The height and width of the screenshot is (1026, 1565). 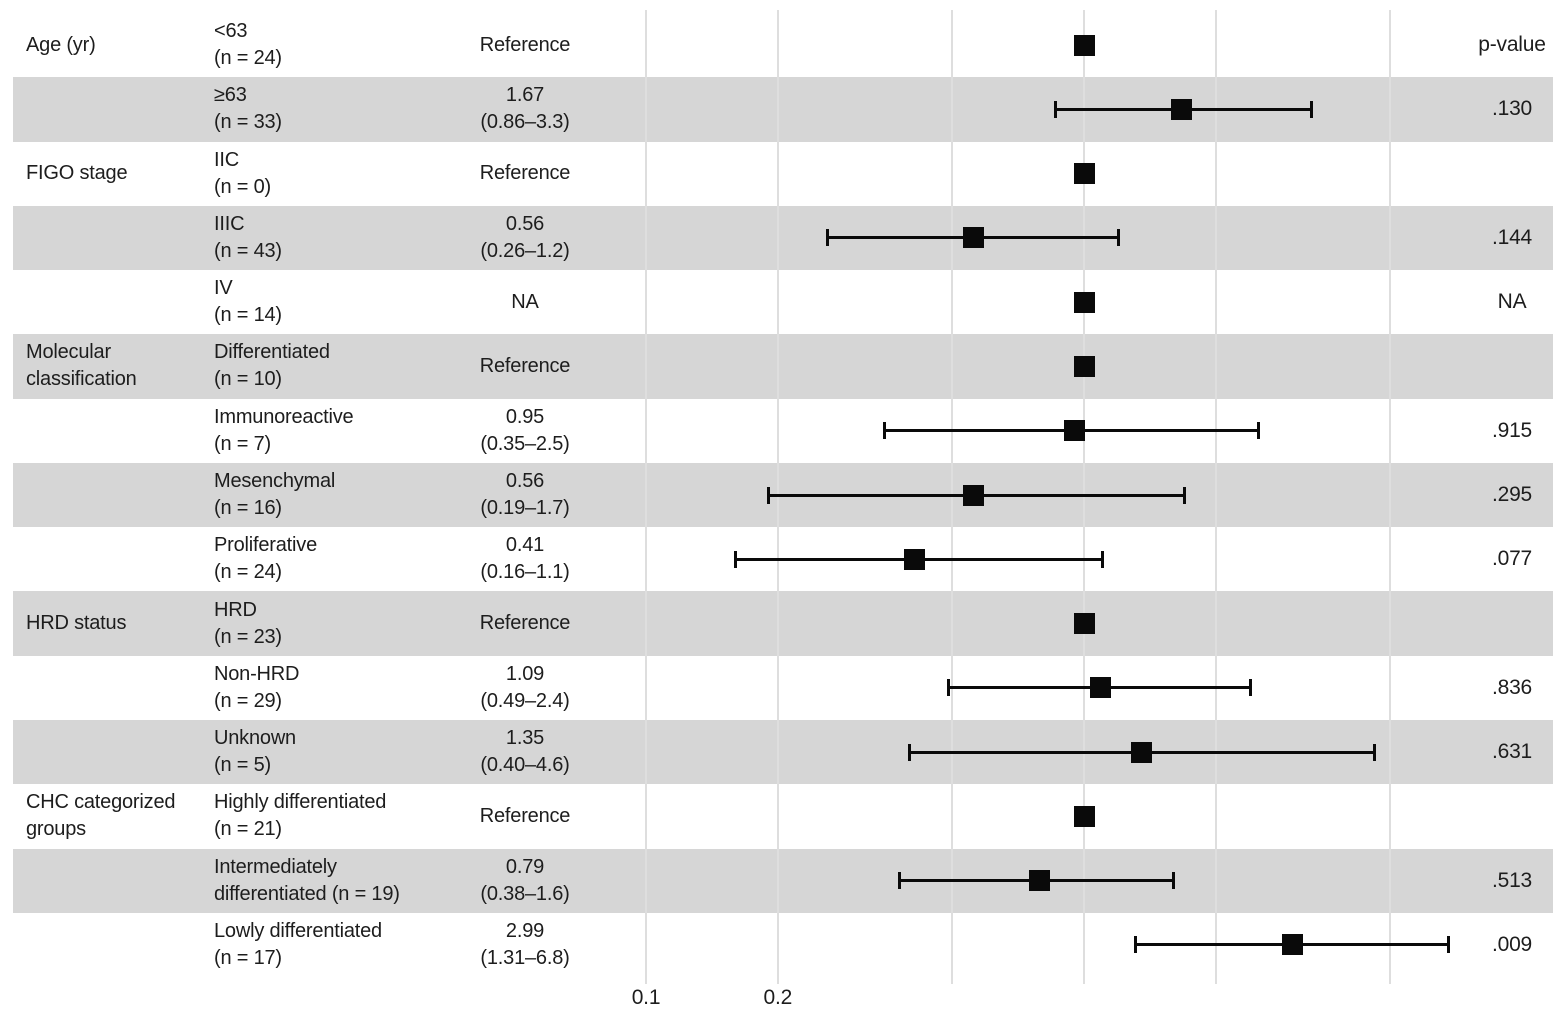 I want to click on subgroup-label: HRD (n = 23), so click(x=331, y=623).